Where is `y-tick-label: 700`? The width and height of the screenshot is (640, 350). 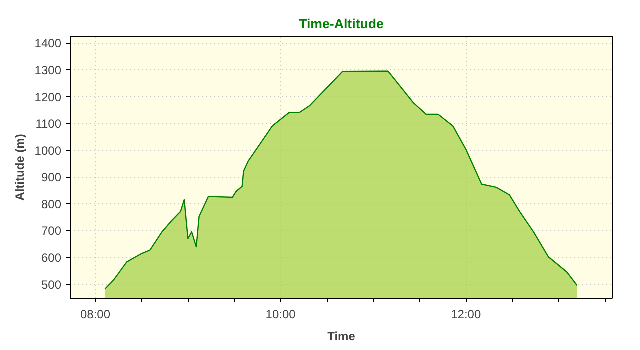
y-tick-label: 700 is located at coordinates (51, 231).